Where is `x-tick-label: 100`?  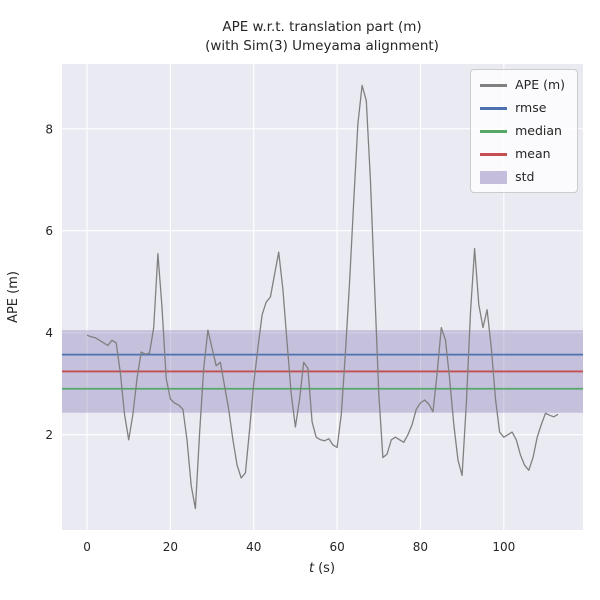 x-tick-label: 100 is located at coordinates (503, 547).